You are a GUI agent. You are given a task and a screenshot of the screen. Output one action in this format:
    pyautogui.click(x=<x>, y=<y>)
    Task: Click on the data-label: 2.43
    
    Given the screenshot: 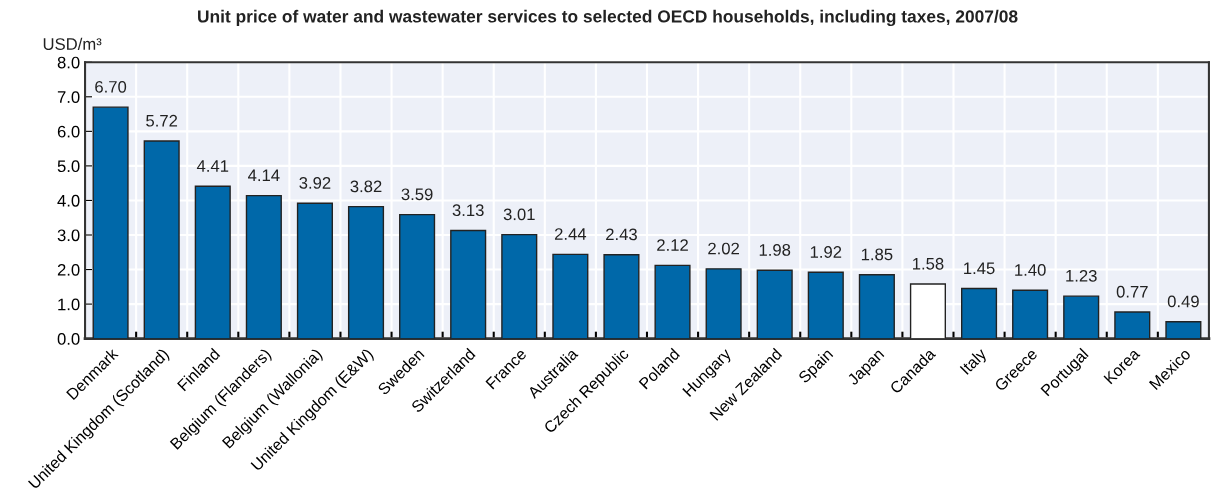 What is the action you would take?
    pyautogui.click(x=621, y=234)
    